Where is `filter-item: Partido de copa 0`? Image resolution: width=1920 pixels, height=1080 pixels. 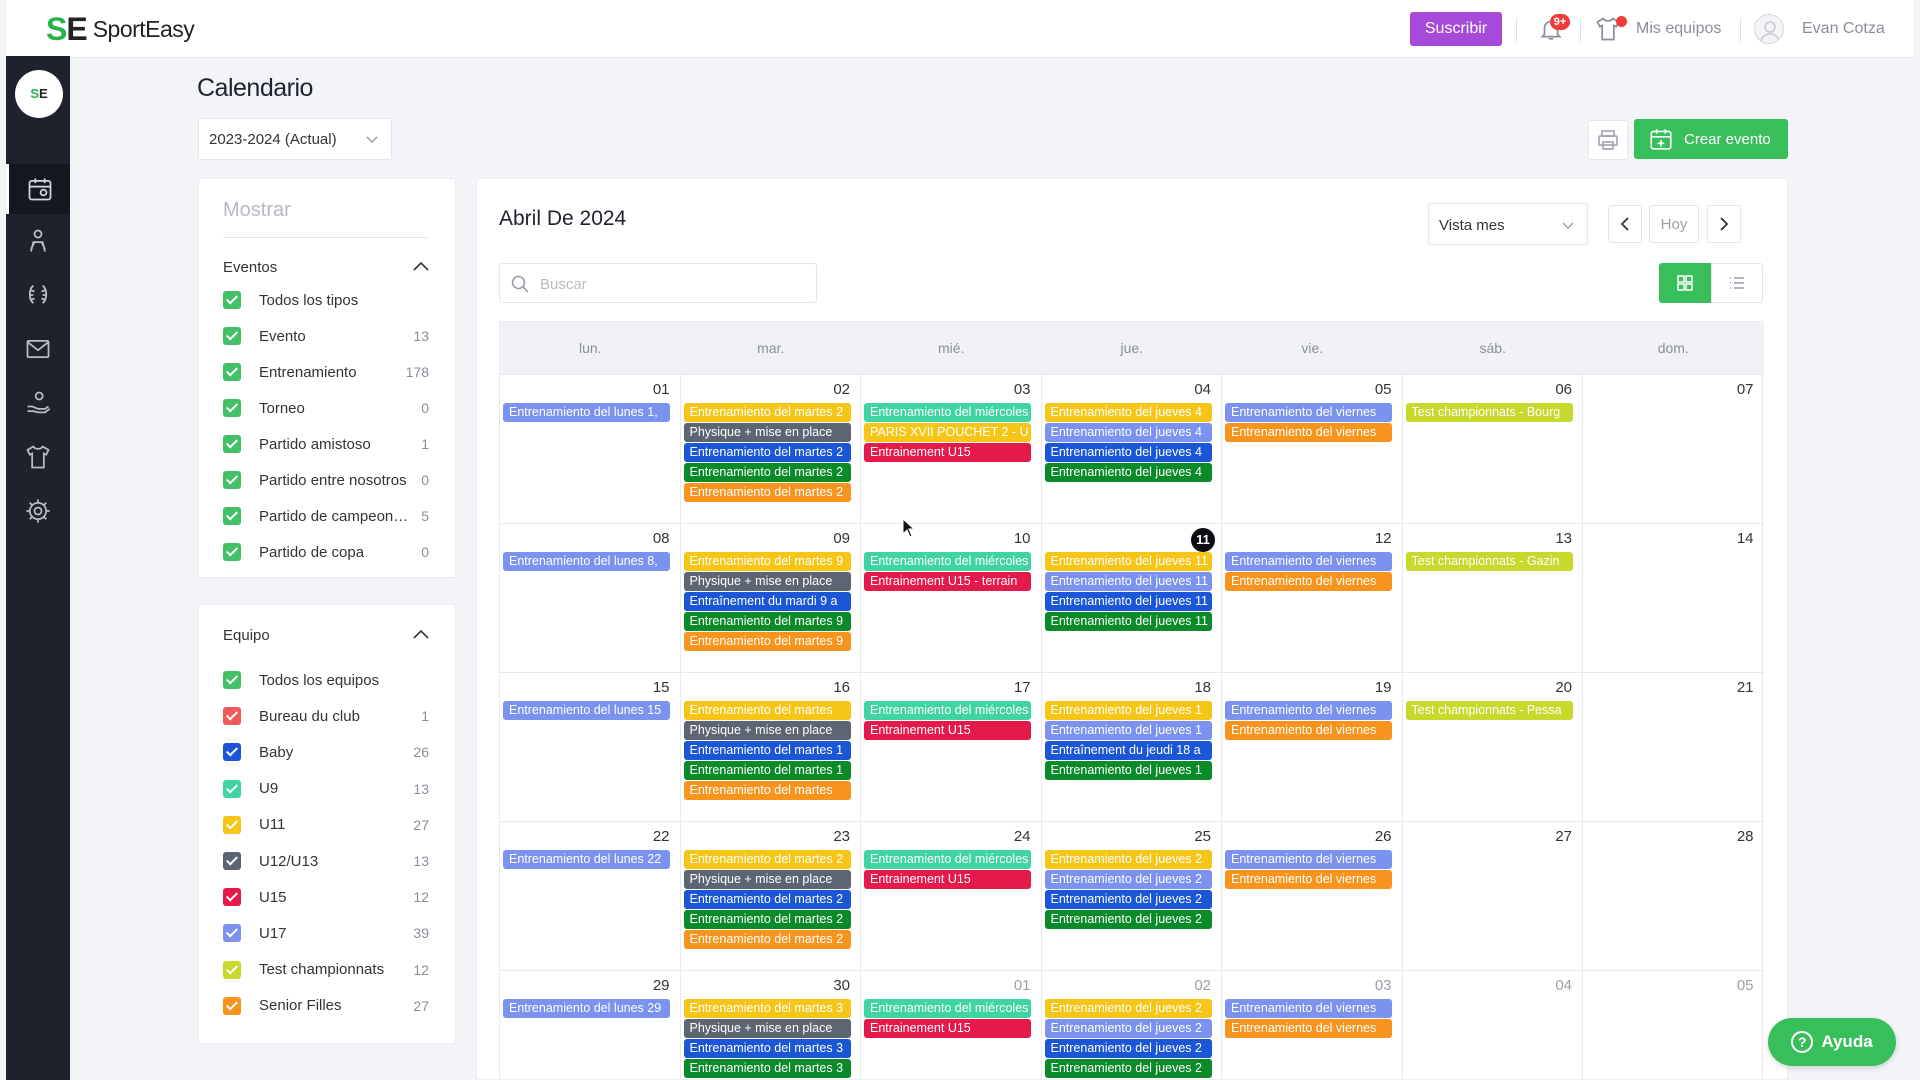
filter-item: Partido de copa 0 is located at coordinates (326, 552).